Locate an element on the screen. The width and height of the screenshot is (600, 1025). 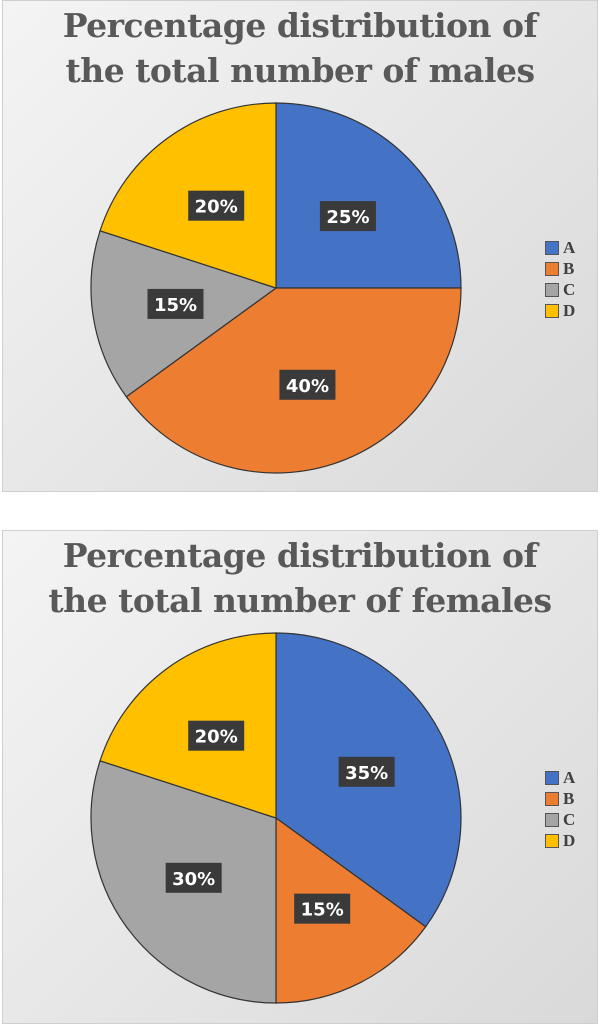
females-legend-swatch-C is located at coordinates (552, 819).